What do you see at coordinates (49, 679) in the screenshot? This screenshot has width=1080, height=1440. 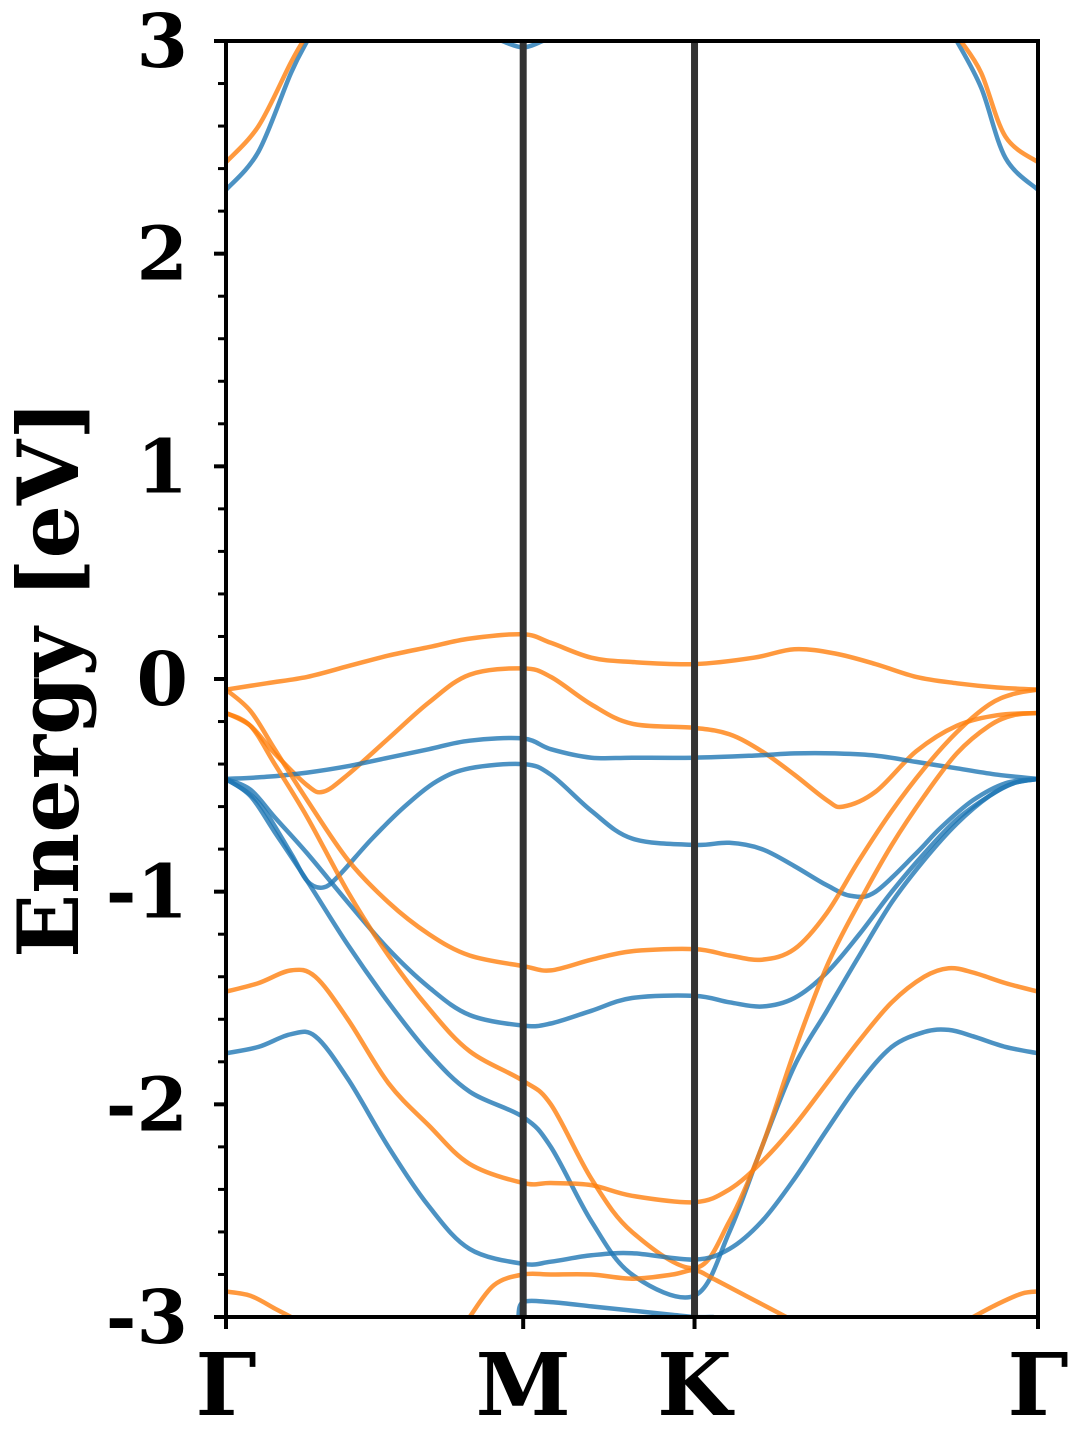 I see `y-axis-title: Energy [eV]` at bounding box center [49, 679].